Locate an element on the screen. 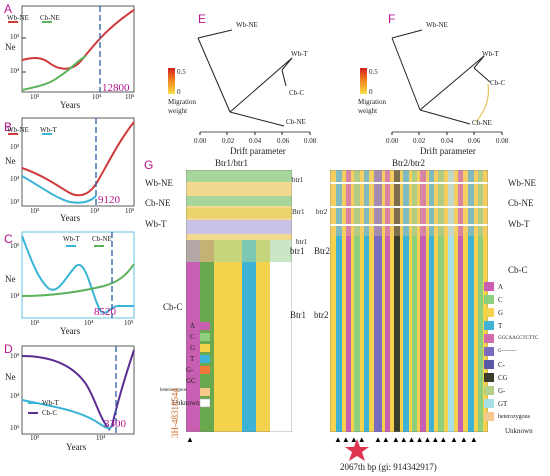 The height and width of the screenshot is (476, 550). panel-d-legend-2: Cb-C is located at coordinates (50, 413).